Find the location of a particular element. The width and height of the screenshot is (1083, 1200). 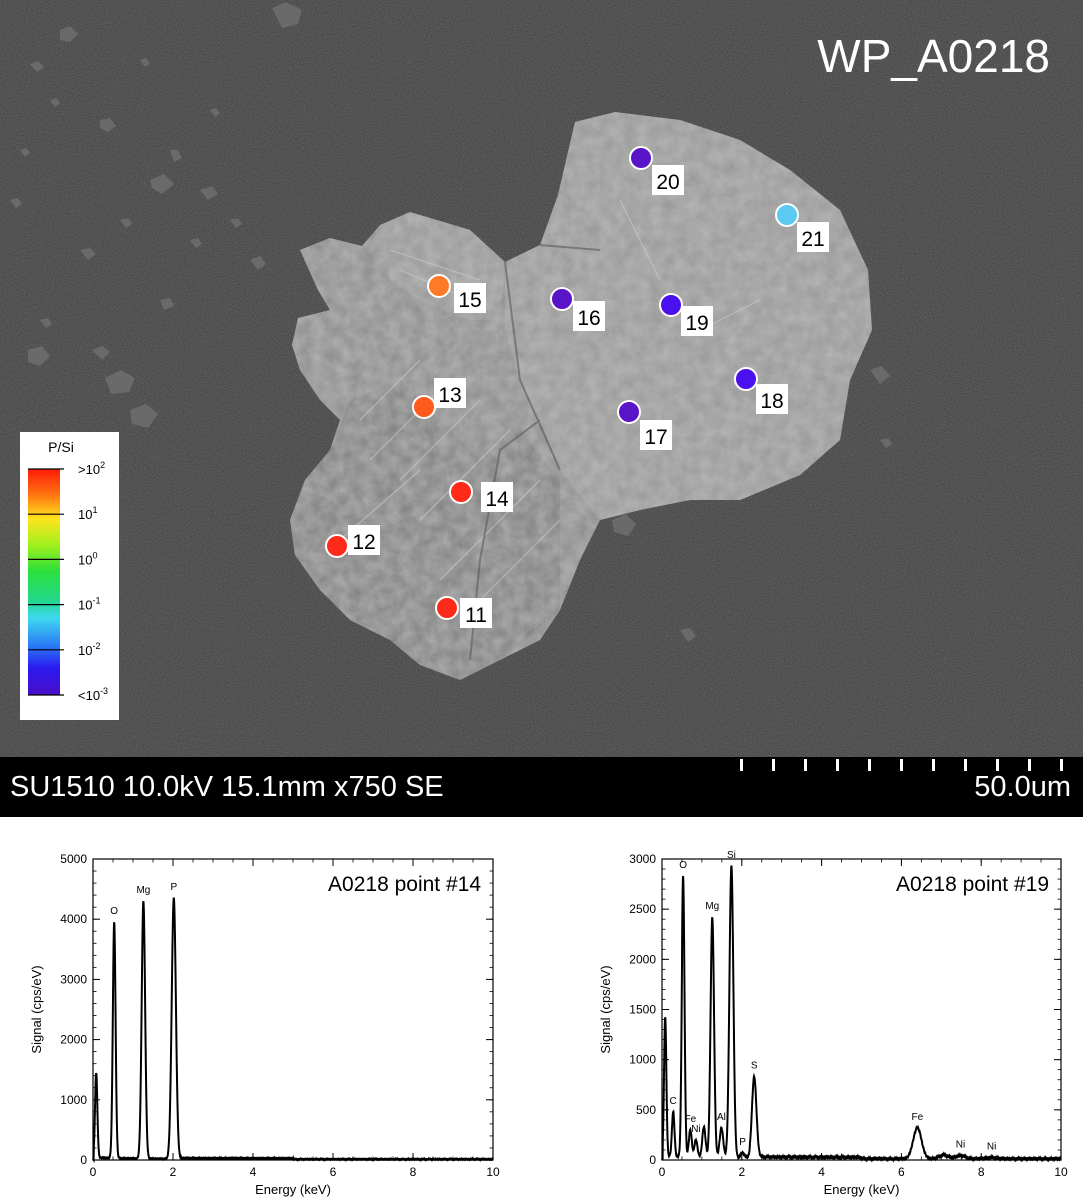

colorbar-label: >102 is located at coordinates (91, 468).